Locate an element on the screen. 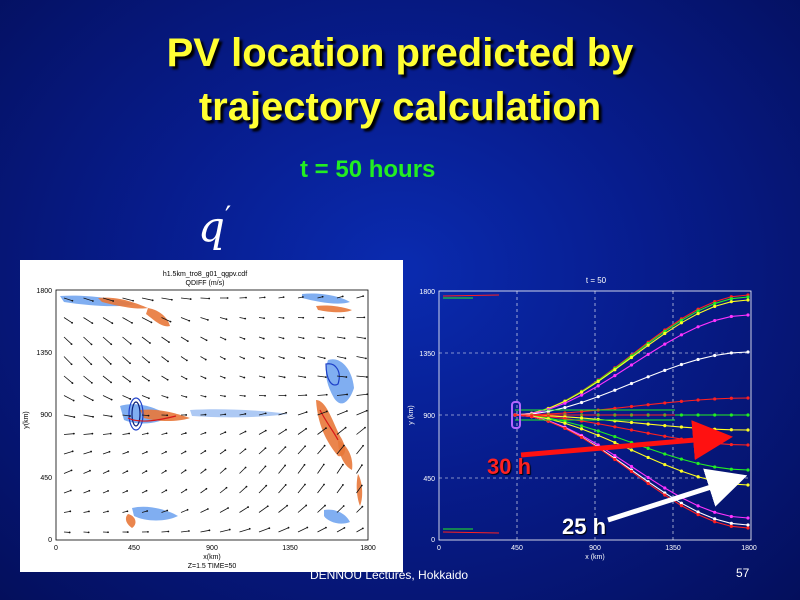  right-y-label: y (km) is located at coordinates (411, 414).